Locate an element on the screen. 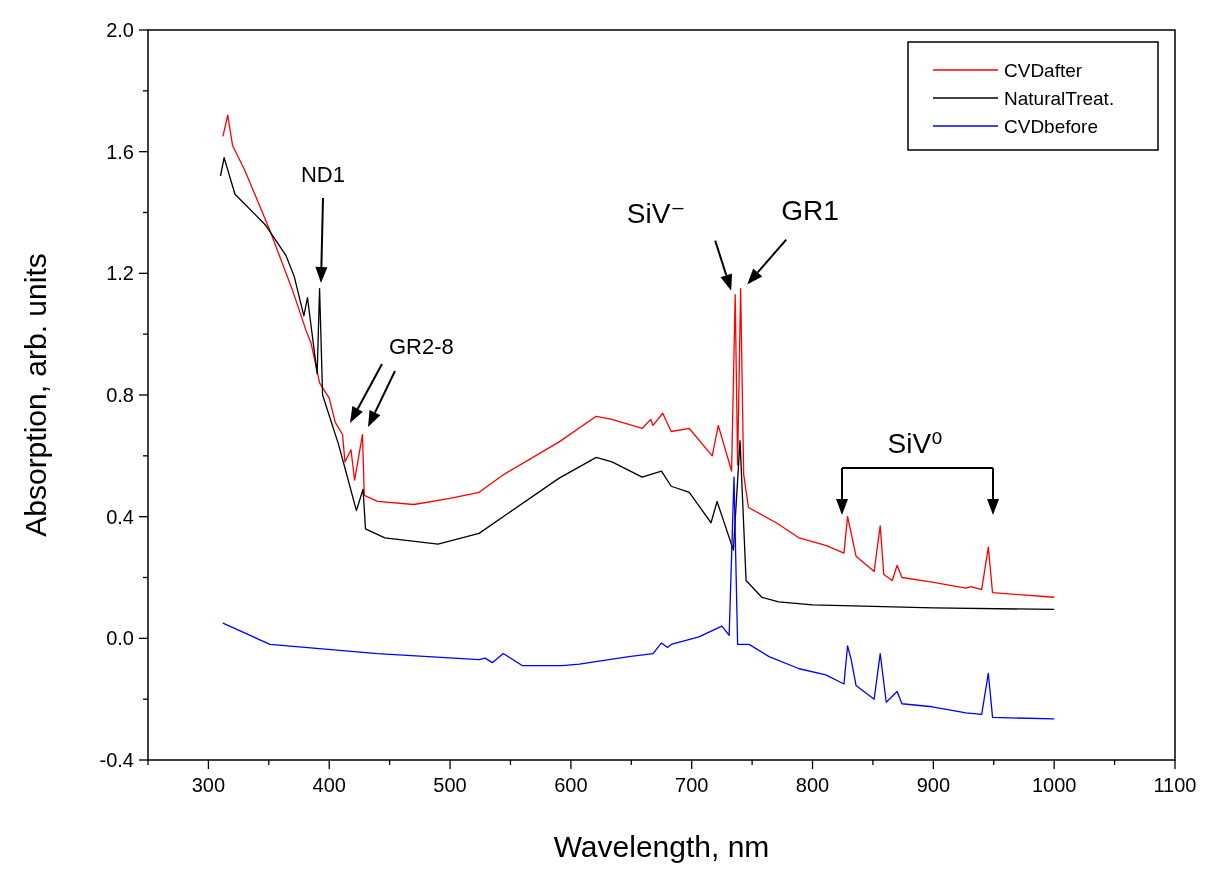 The height and width of the screenshot is (873, 1210). x-tick-label: 300 is located at coordinates (208, 785).